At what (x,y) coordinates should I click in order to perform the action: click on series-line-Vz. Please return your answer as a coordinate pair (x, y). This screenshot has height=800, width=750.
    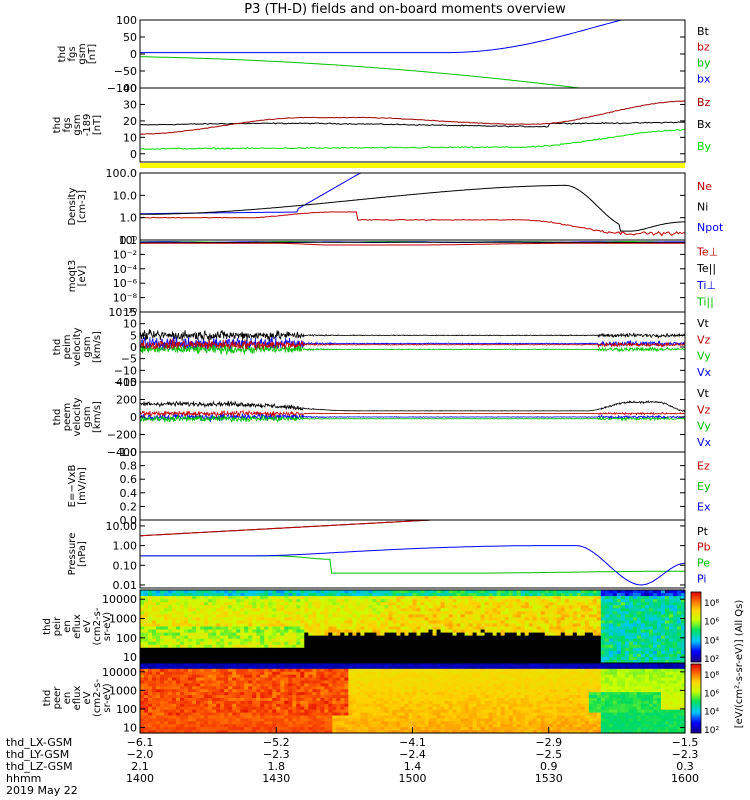
    Looking at the image, I should click on (412, 344).